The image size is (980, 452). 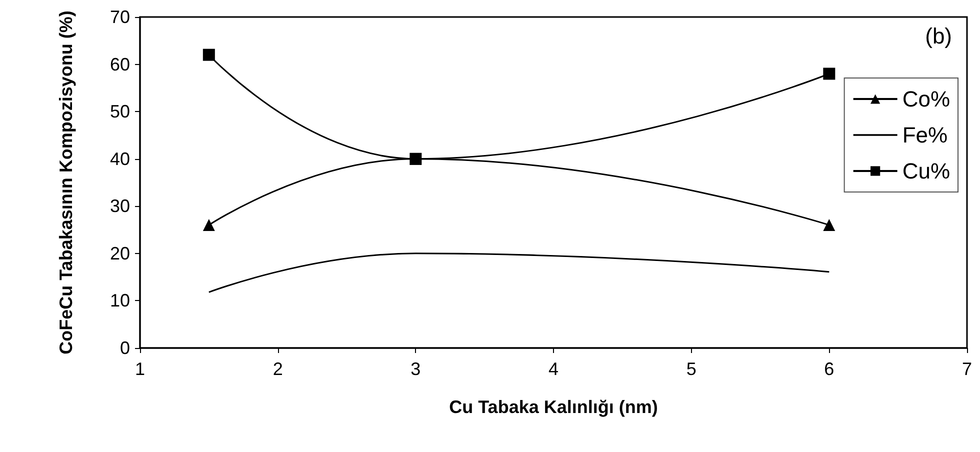 I want to click on x-axis-title: Cu Tabaka Kalınlığı (nm), so click(x=553, y=407).